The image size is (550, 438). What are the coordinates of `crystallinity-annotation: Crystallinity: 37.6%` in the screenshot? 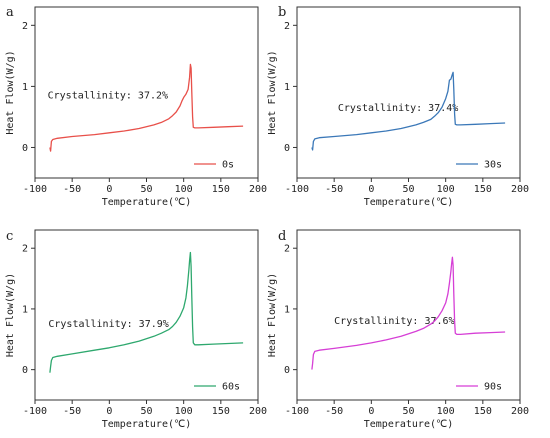 It's located at (394, 321).